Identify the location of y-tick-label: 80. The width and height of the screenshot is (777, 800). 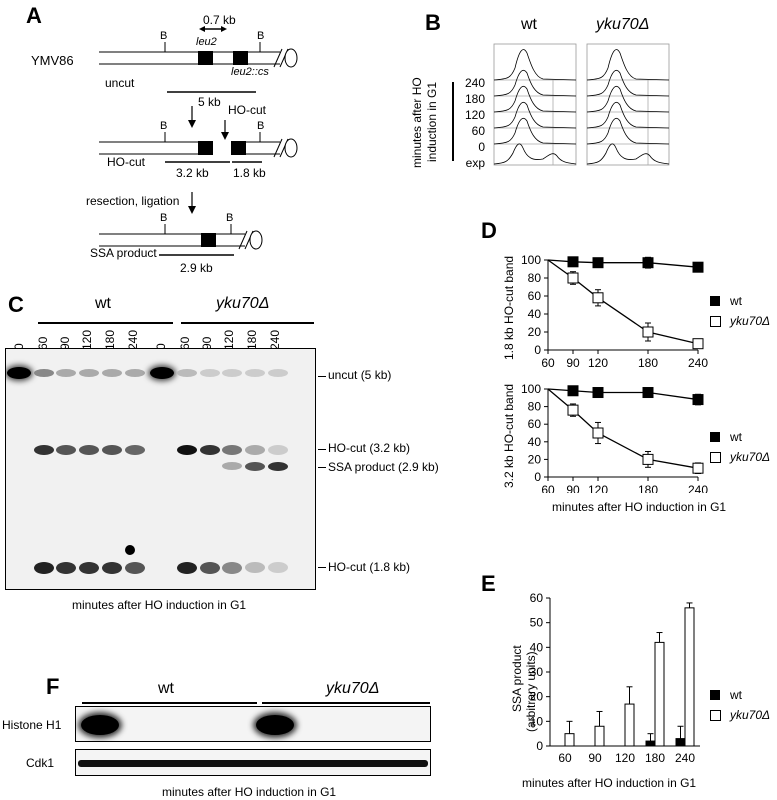
(535, 278).